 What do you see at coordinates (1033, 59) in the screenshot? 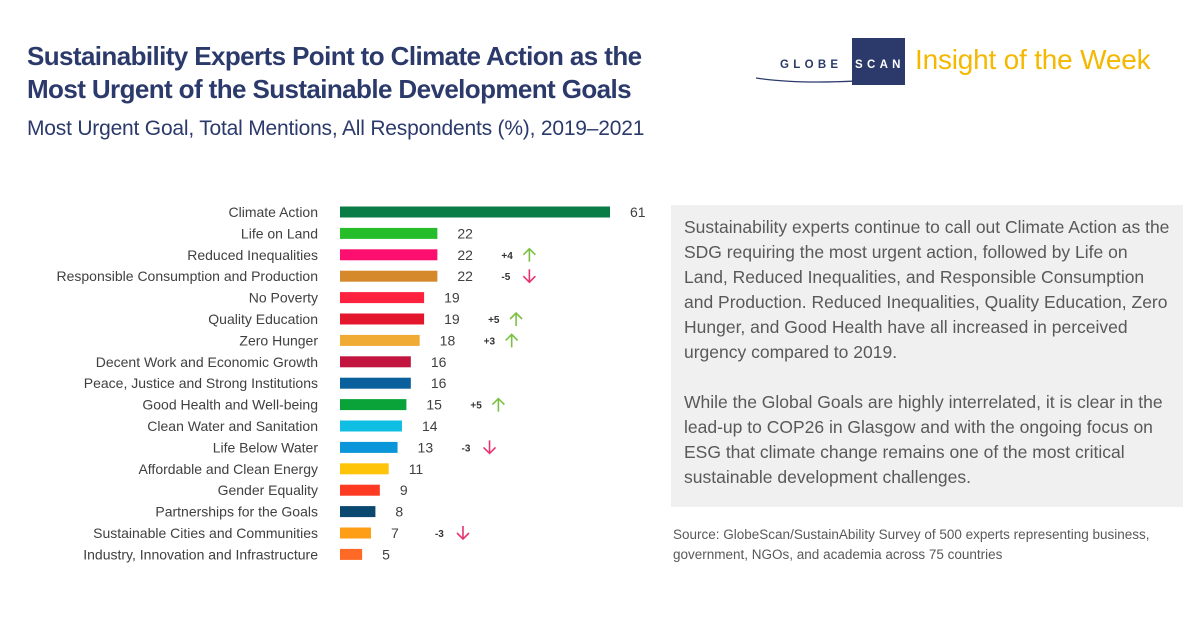
I see `insight-of-the-week-tagline: Insight of the Week` at bounding box center [1033, 59].